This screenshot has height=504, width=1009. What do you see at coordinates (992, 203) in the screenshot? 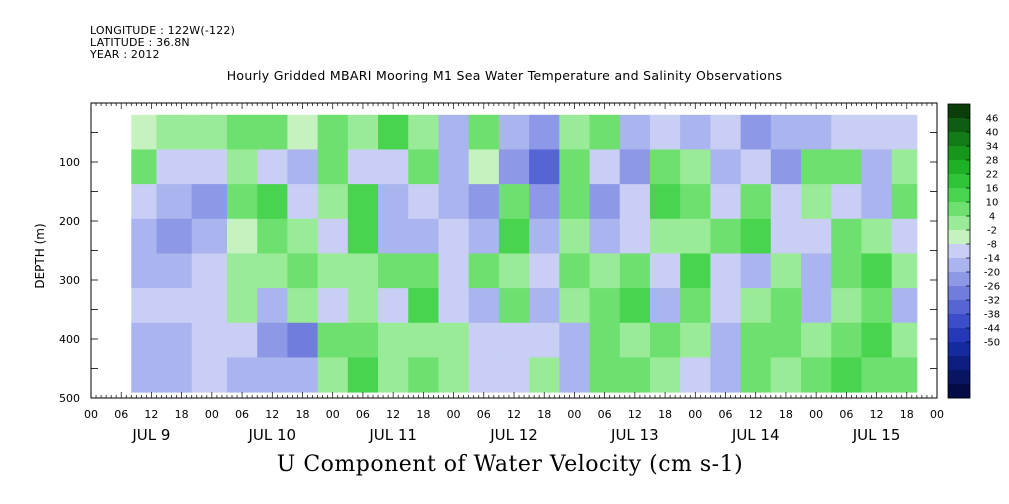
I see `colorbar-label: 10` at bounding box center [992, 203].